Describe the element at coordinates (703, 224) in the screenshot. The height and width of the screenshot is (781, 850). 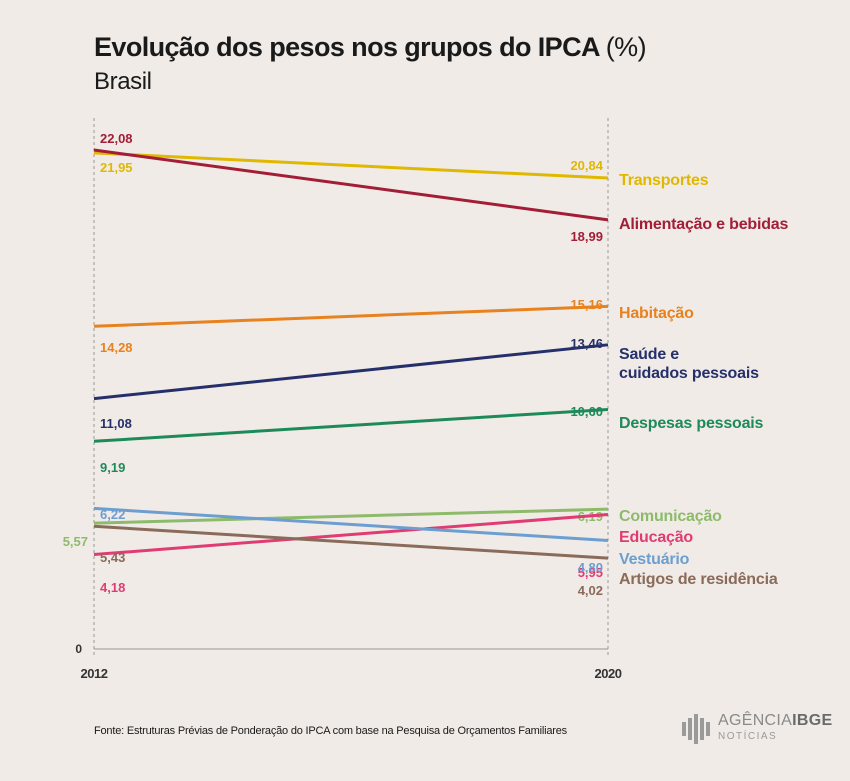
I see `series-name-alimentacao-e-bebidas: Alimentação e bebidas` at that location.